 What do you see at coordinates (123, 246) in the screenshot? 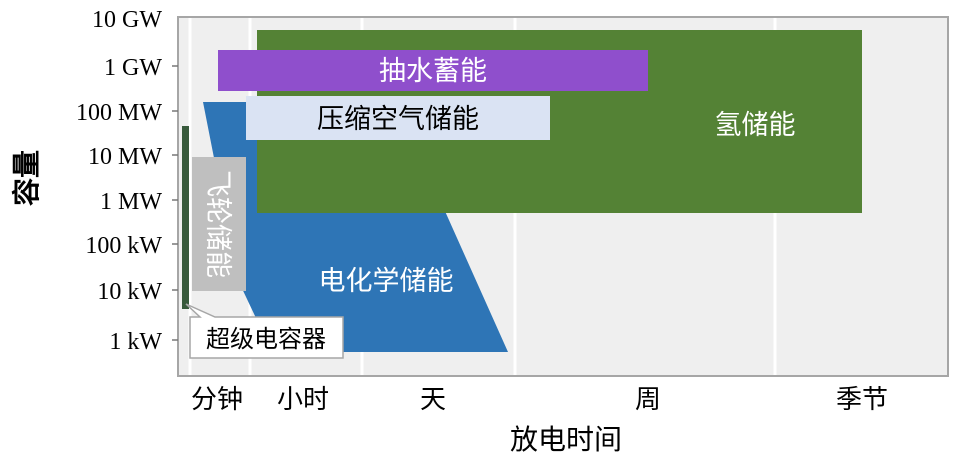
I see `y-tick-label: 100 kW` at bounding box center [123, 246].